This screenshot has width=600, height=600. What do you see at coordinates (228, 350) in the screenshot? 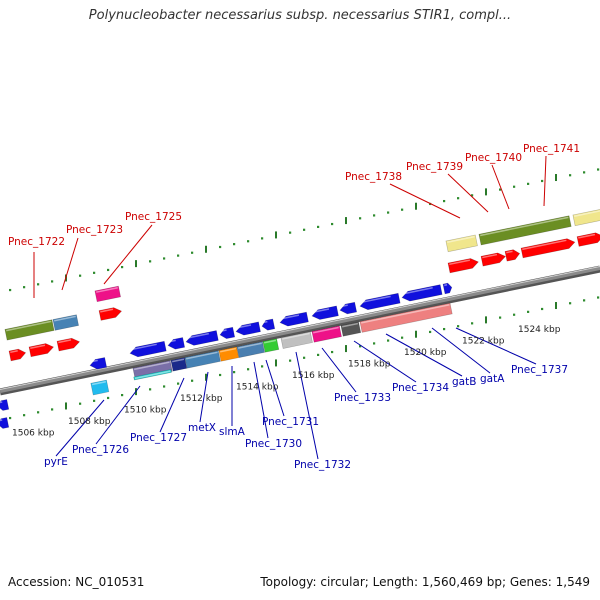
I see `gene-lower-3-gloss` at bounding box center [228, 350].